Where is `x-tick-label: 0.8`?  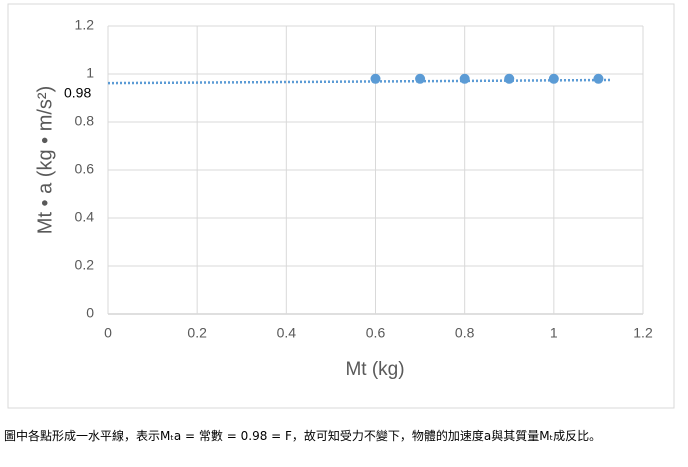 x-tick-label: 0.8 is located at coordinates (465, 333).